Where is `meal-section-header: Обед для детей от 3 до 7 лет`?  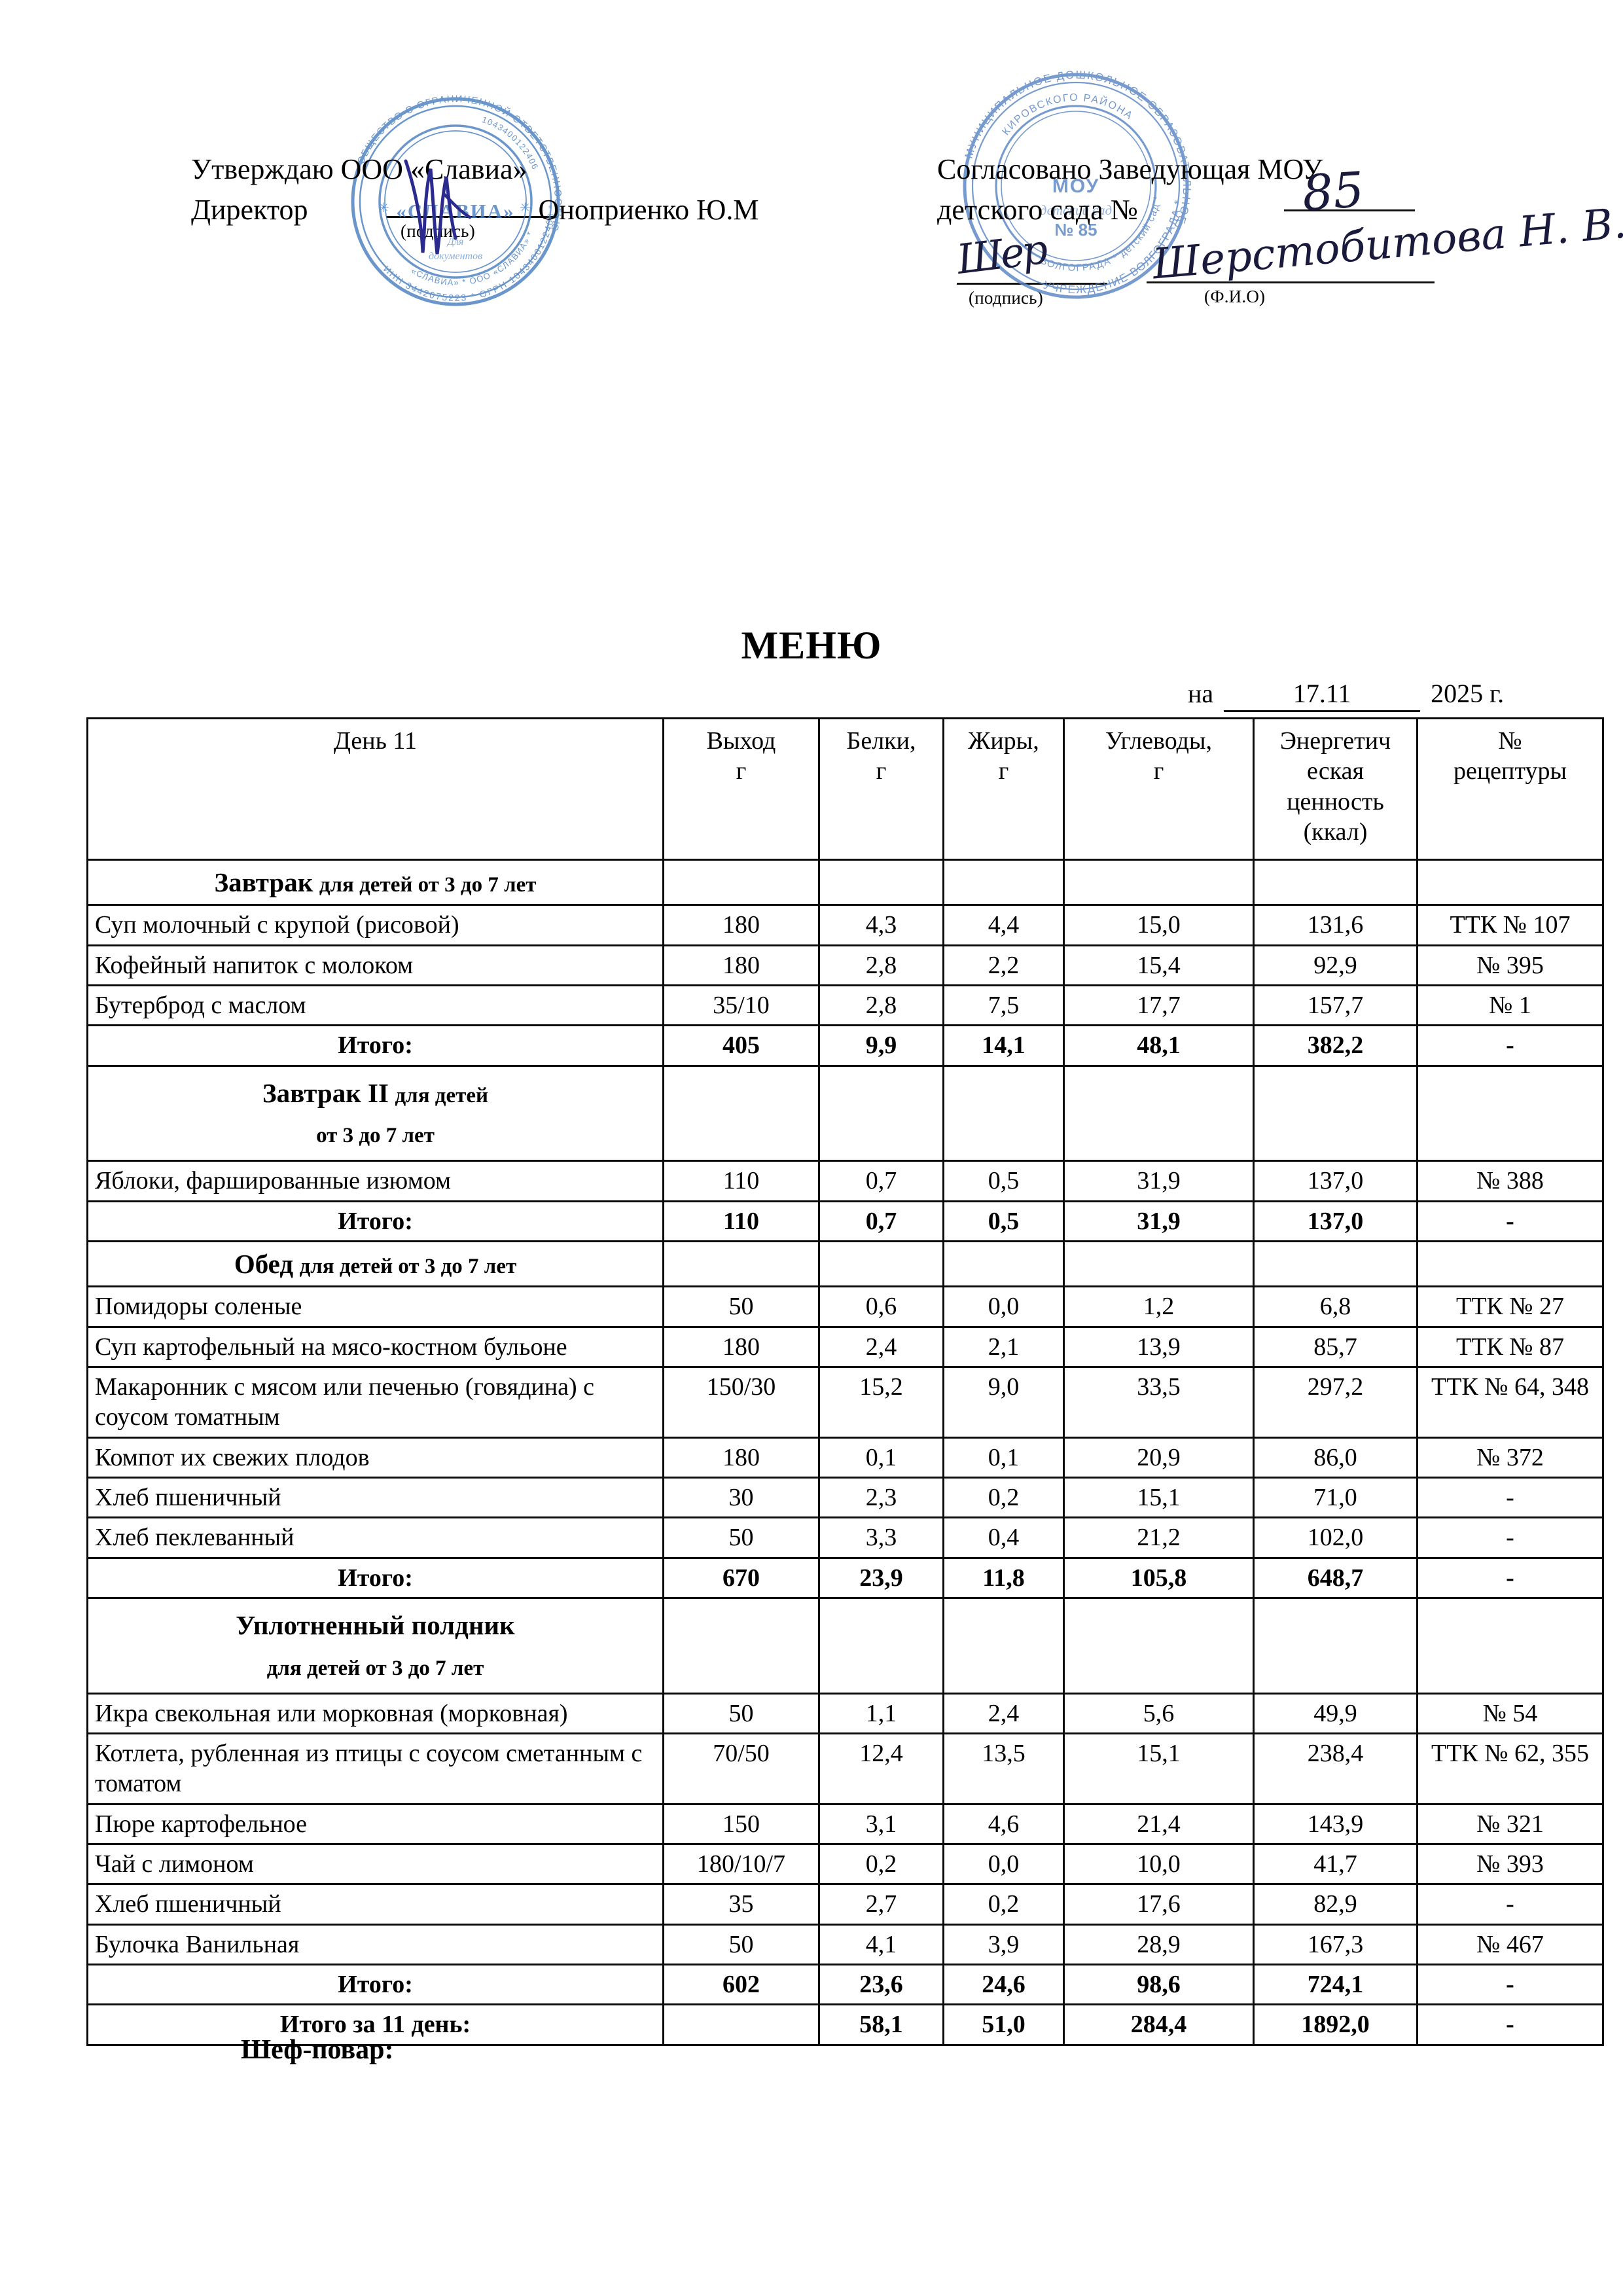
meal-section-header: Обед для детей от 3 до 7 лет is located at coordinates (845, 1264).